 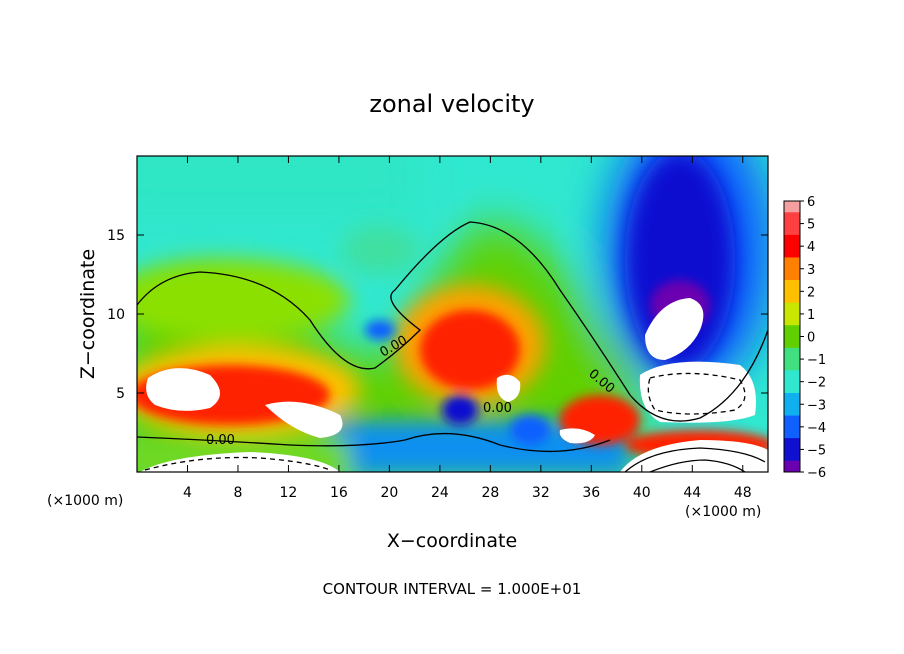 I want to click on upper-left-cyan, so click(x=278, y=188).